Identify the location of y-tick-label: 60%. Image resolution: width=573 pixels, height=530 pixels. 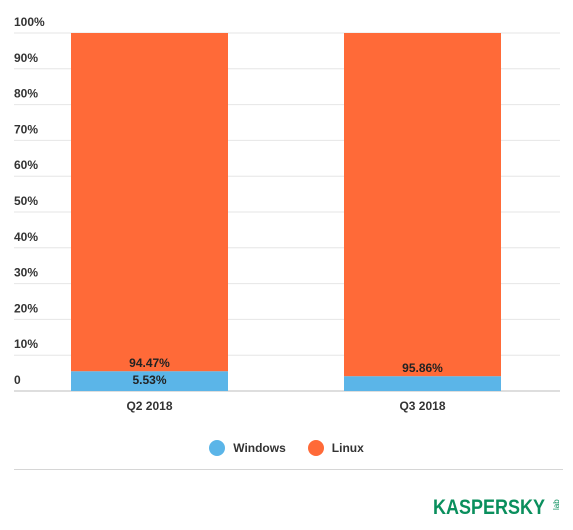
(26, 165).